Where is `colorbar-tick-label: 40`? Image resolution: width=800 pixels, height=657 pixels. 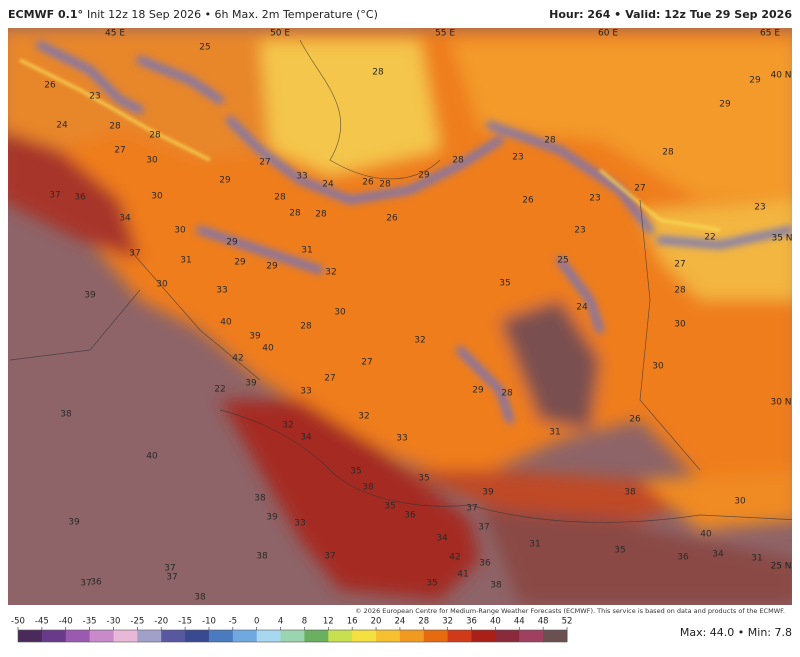
colorbar-tick-label: 40 is located at coordinates (495, 622).